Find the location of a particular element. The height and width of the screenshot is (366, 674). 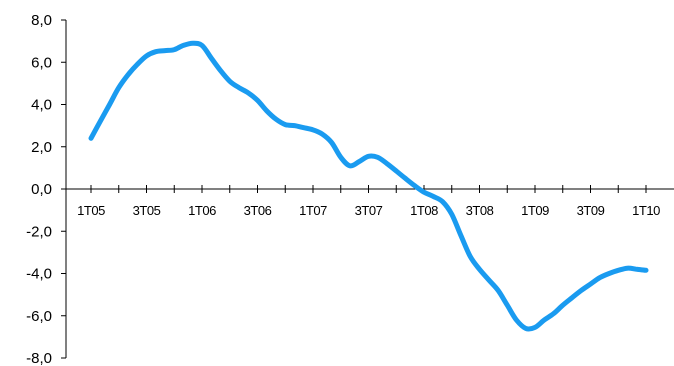

x-tick-label: 3T08 is located at coordinates (480, 210).